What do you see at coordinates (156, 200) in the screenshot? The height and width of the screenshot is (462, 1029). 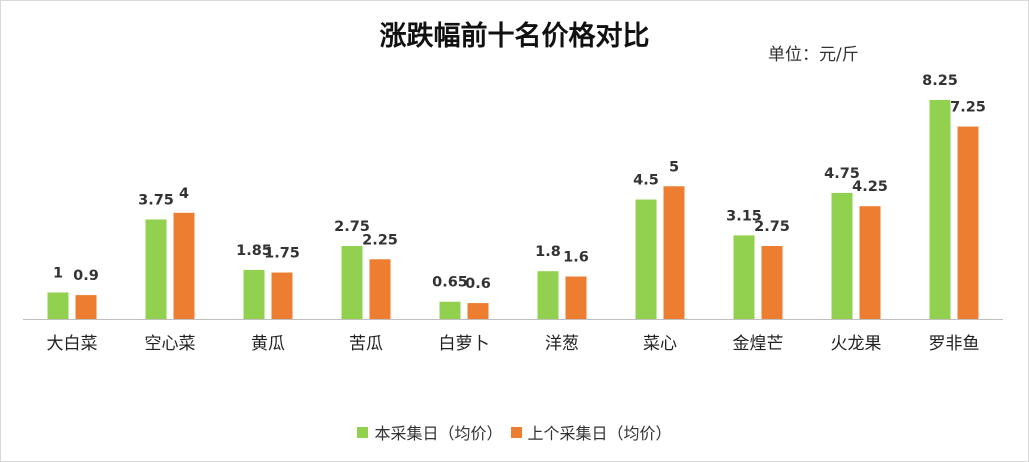 I see `data-label-current-1: 3.75` at bounding box center [156, 200].